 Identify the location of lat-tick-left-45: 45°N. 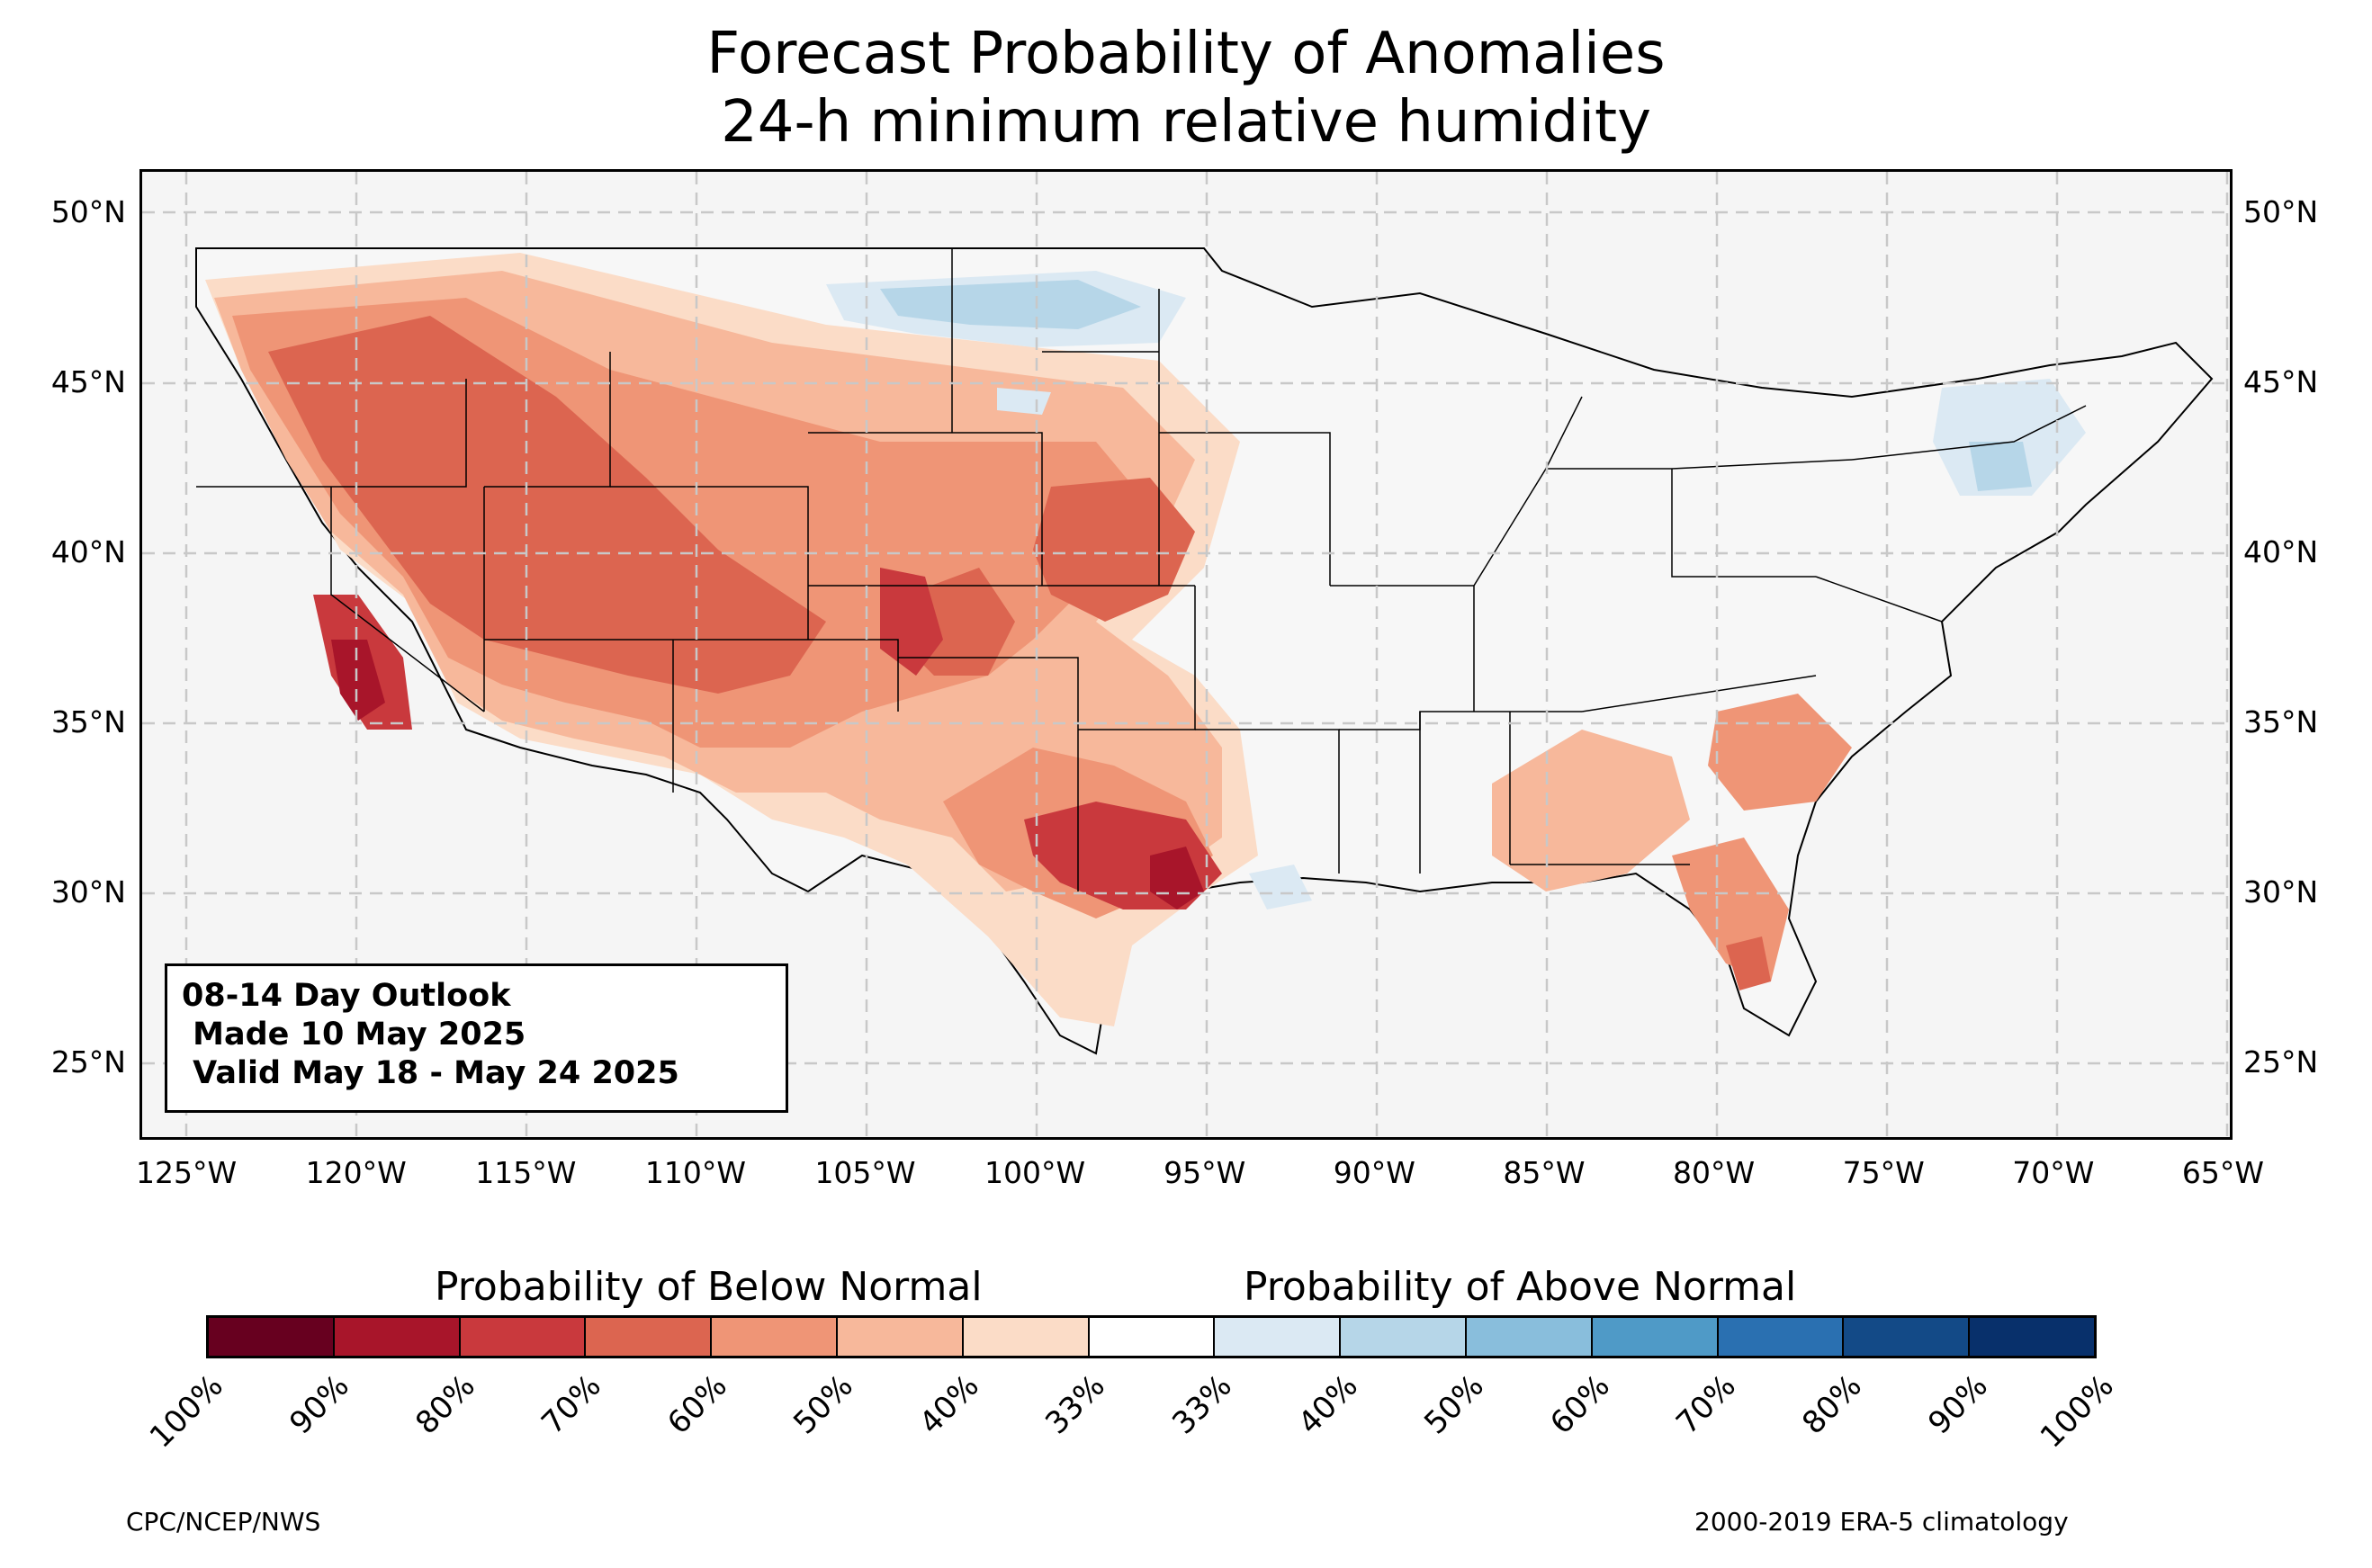
(88, 382).